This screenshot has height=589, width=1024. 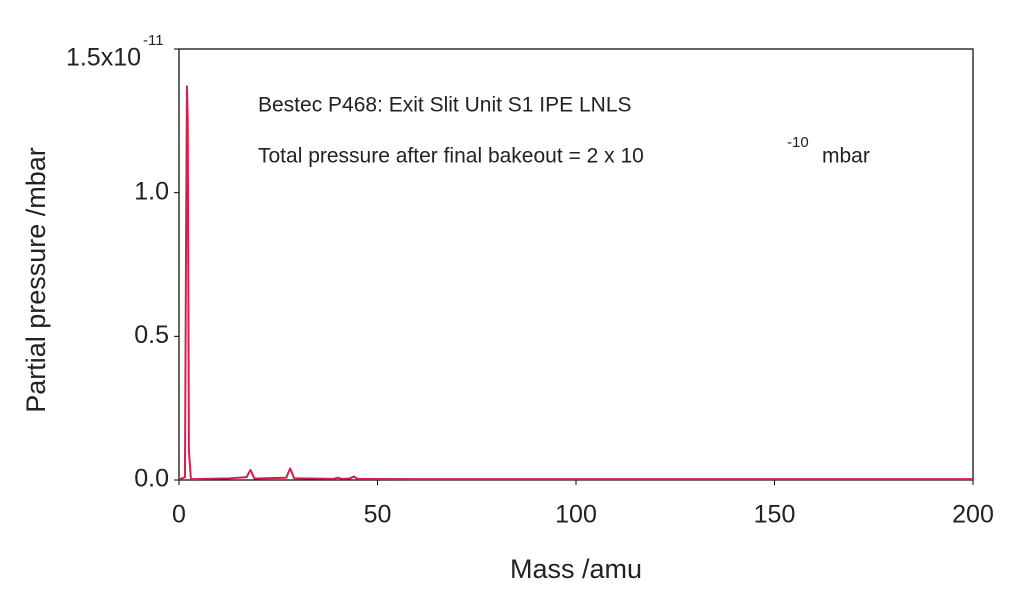 I want to click on x-tick-label: 50, so click(x=378, y=515).